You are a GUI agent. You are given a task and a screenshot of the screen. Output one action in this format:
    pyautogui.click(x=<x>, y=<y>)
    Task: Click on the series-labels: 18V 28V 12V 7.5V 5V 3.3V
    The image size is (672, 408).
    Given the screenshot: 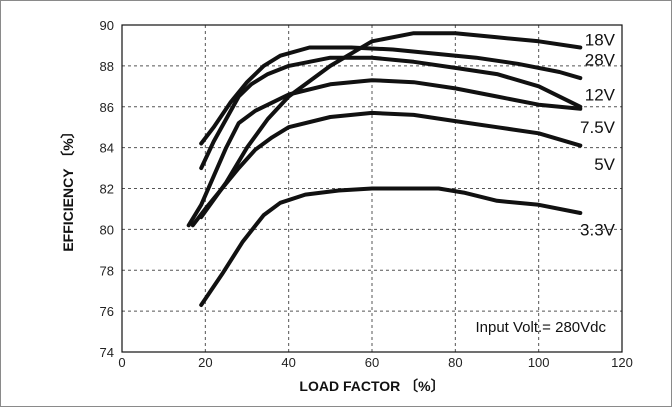 What is the action you would take?
    pyautogui.click(x=598, y=134)
    